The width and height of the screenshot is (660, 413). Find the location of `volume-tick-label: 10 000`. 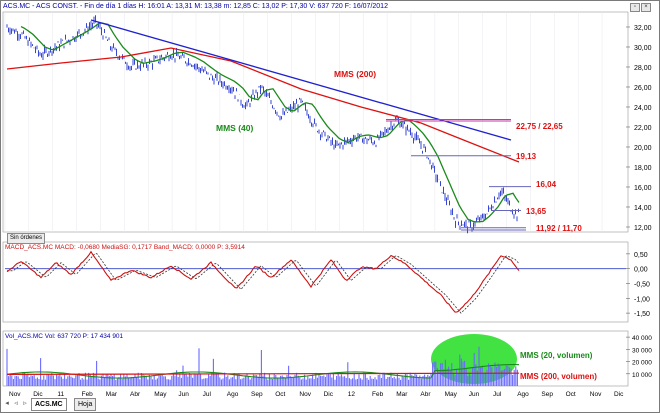

volume-tick-label: 10 000 is located at coordinates (642, 375).